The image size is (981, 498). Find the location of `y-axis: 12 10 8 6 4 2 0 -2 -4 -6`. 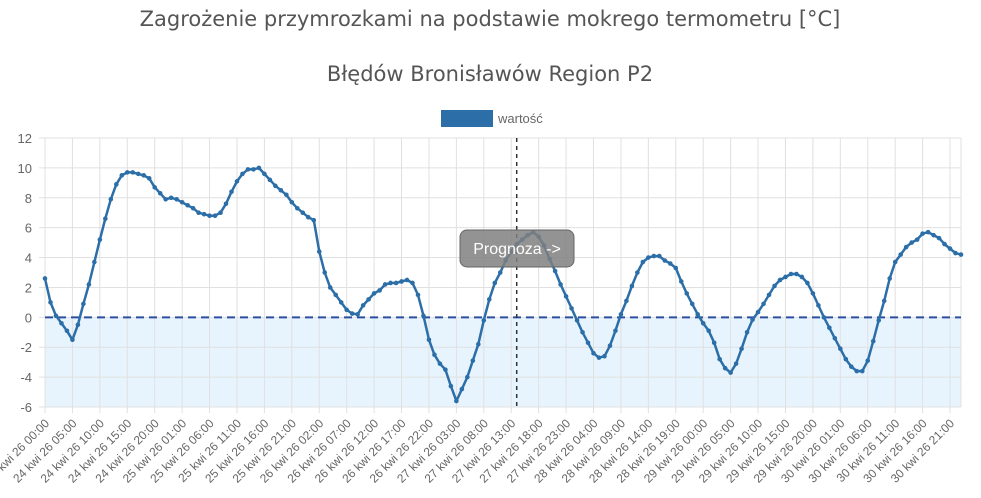

y-axis: 12 10 8 6 4 2 0 -2 -4 -6 is located at coordinates (25, 273).